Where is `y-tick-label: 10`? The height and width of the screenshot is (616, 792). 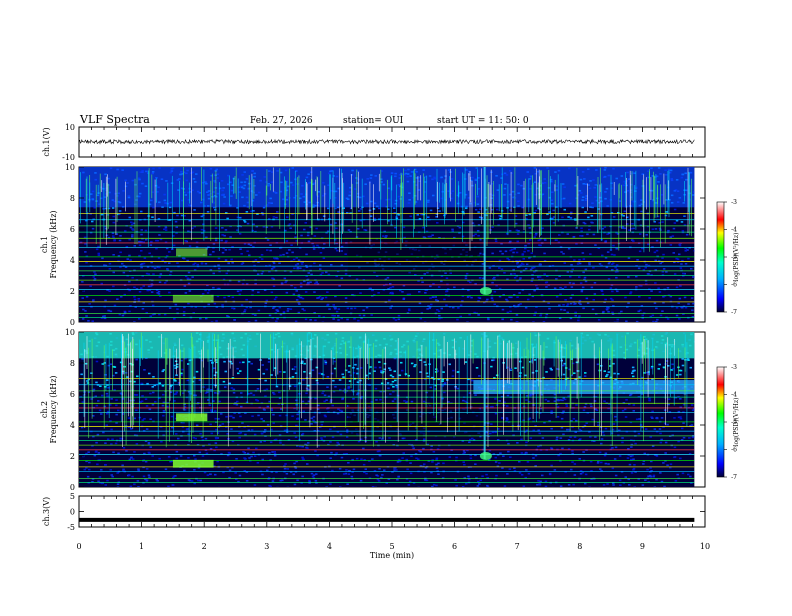 y-tick-label: 10 is located at coordinates (70, 127).